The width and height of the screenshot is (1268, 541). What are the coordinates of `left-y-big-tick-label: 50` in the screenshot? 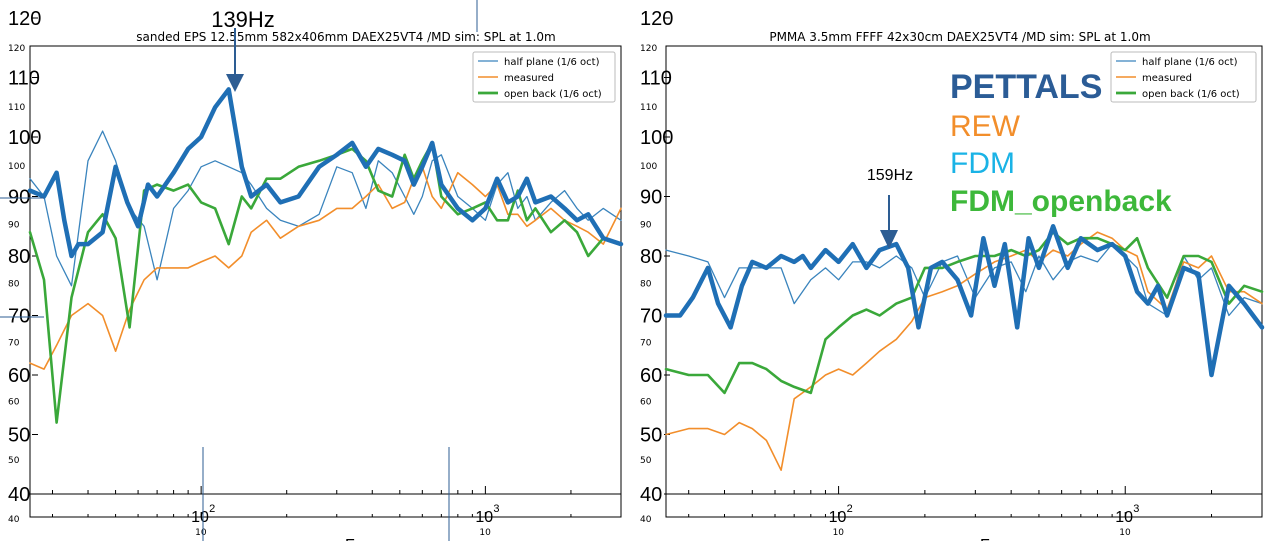 It's located at (19, 436).